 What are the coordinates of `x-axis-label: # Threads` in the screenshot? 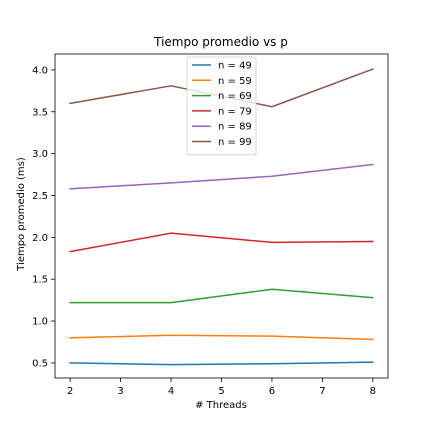 It's located at (221, 405).